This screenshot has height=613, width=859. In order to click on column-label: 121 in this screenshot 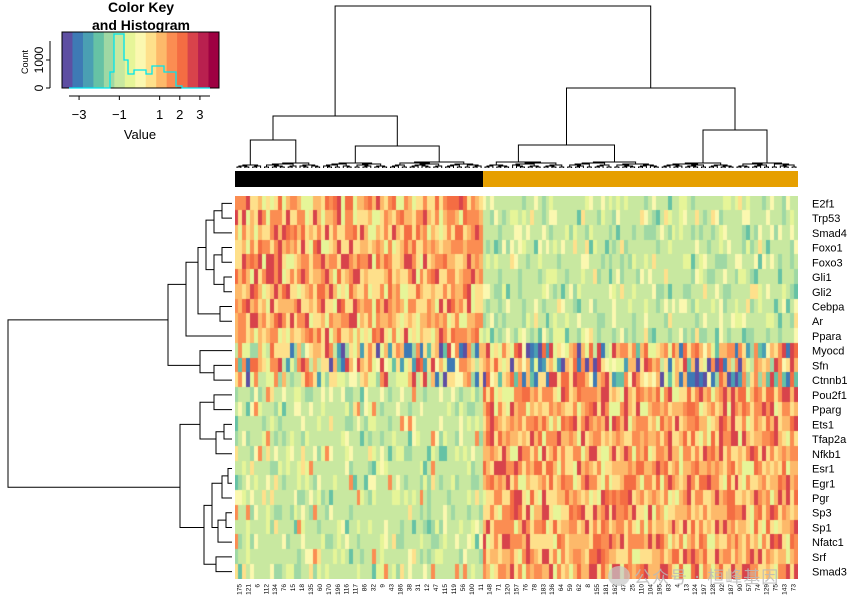, I will do `click(248, 589)`.